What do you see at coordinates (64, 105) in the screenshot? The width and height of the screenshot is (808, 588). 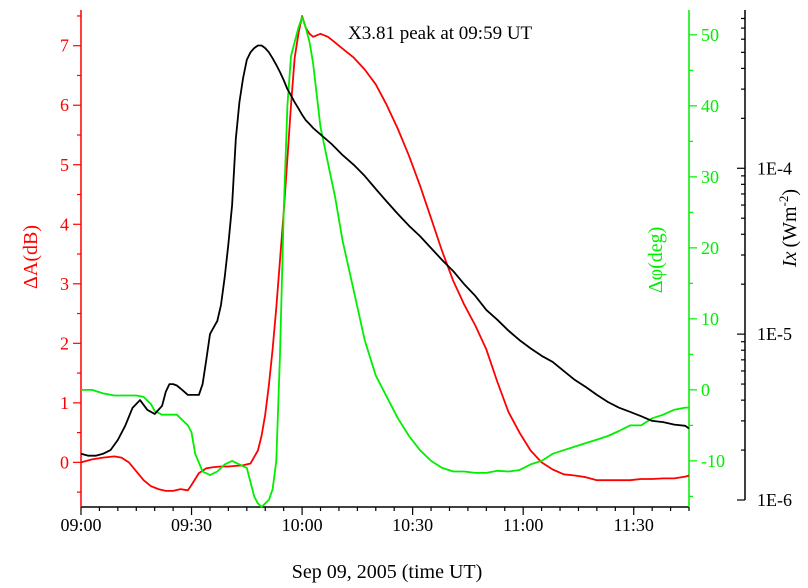 I see `left-tick-label: 6` at bounding box center [64, 105].